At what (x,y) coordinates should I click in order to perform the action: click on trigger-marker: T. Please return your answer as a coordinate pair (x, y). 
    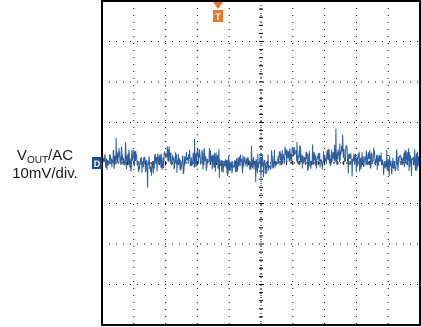
    Looking at the image, I should click on (218, 12).